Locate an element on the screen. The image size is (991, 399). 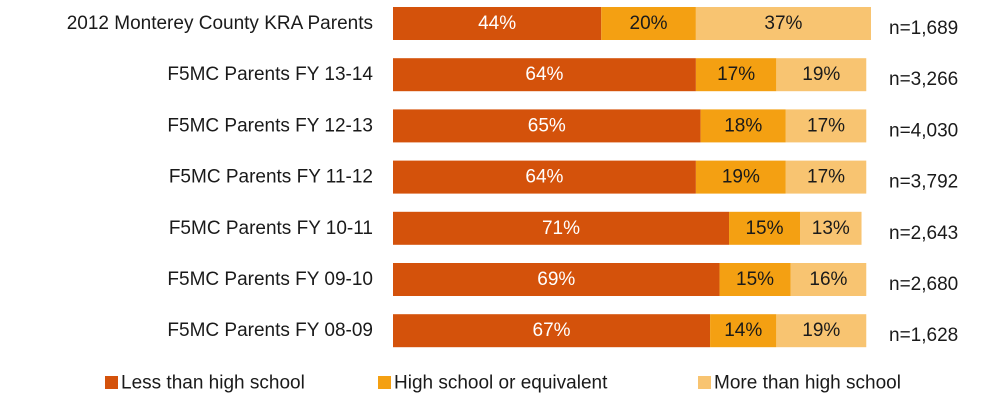
data-label: 16% is located at coordinates (828, 279).